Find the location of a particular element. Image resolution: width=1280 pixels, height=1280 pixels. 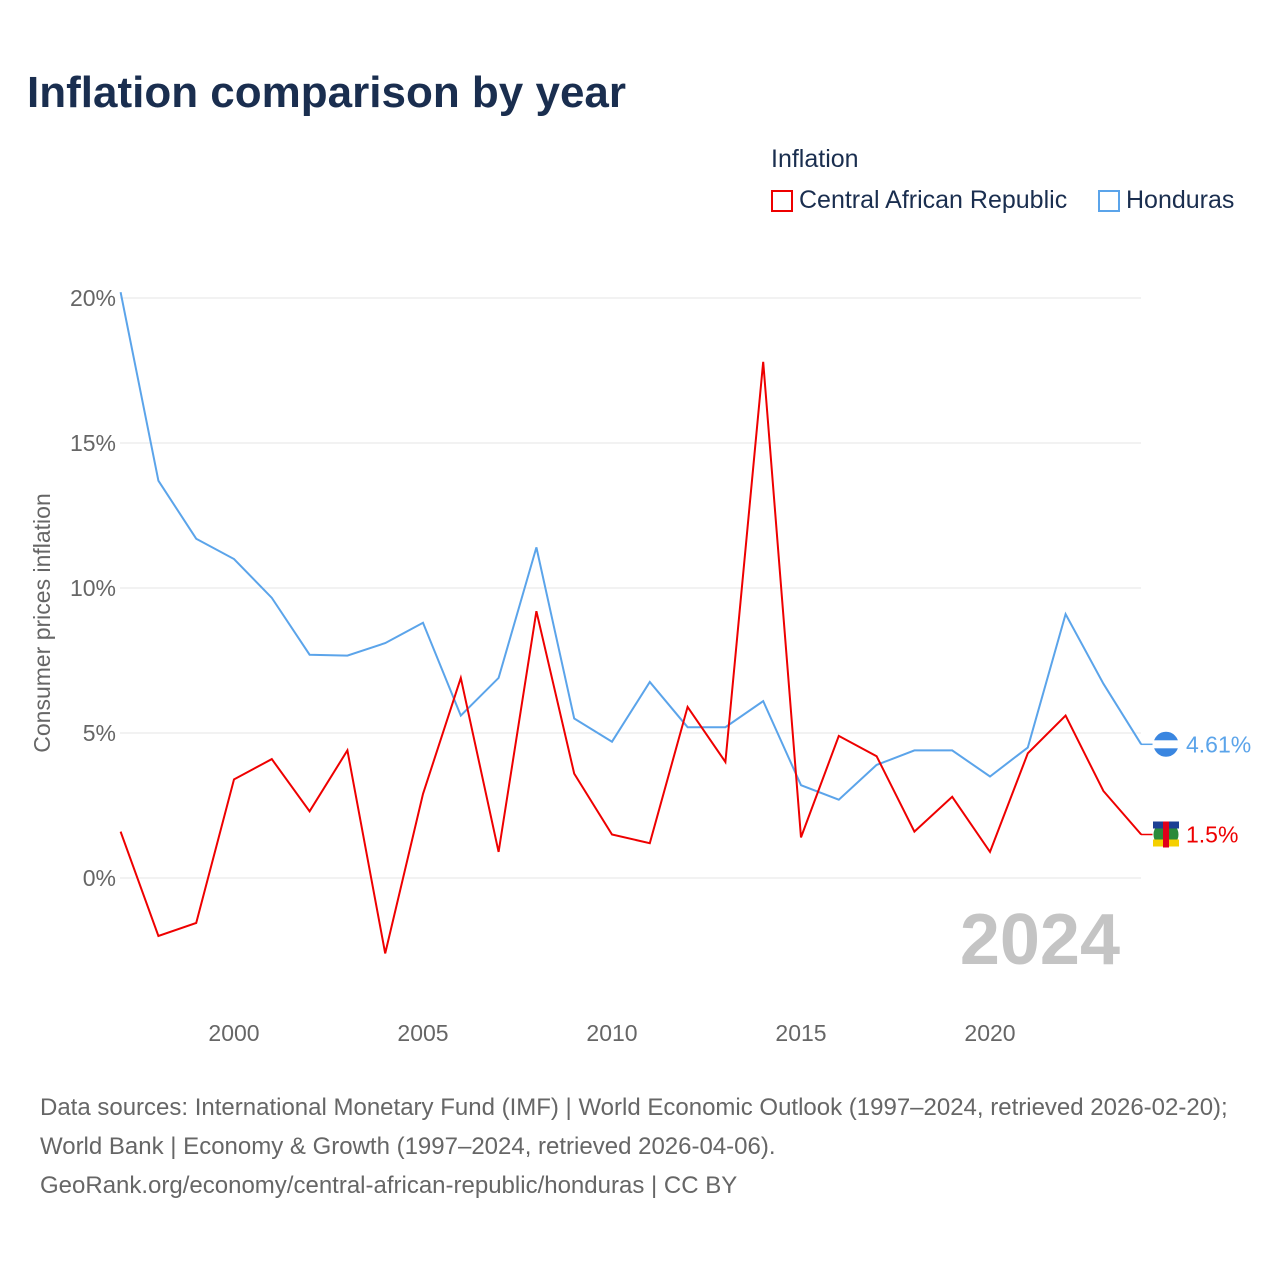

y-tick-label: 0% is located at coordinates (99, 878).